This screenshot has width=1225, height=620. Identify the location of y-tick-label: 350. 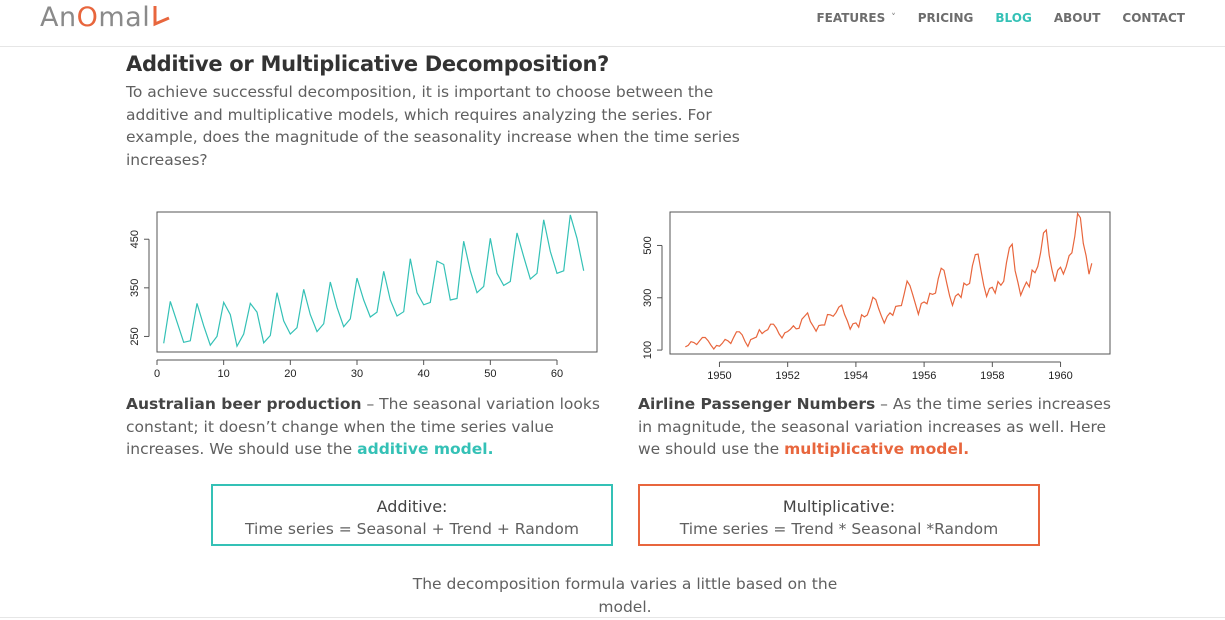
(135, 288).